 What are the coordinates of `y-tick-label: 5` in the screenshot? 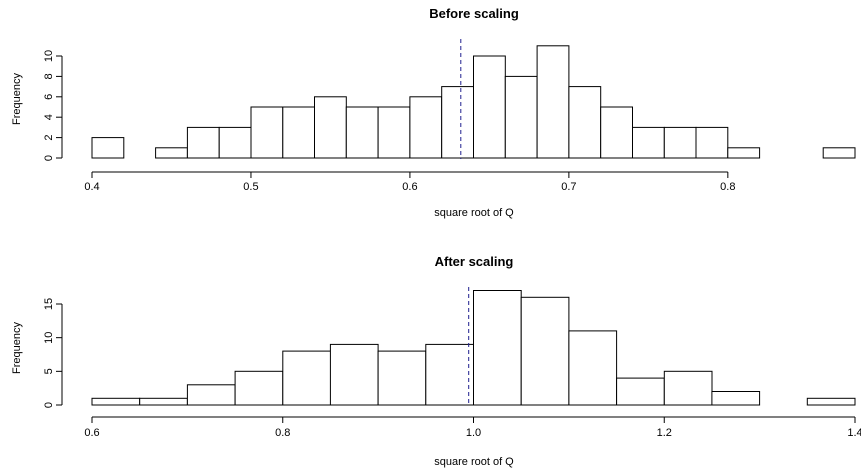 It's located at (49, 371).